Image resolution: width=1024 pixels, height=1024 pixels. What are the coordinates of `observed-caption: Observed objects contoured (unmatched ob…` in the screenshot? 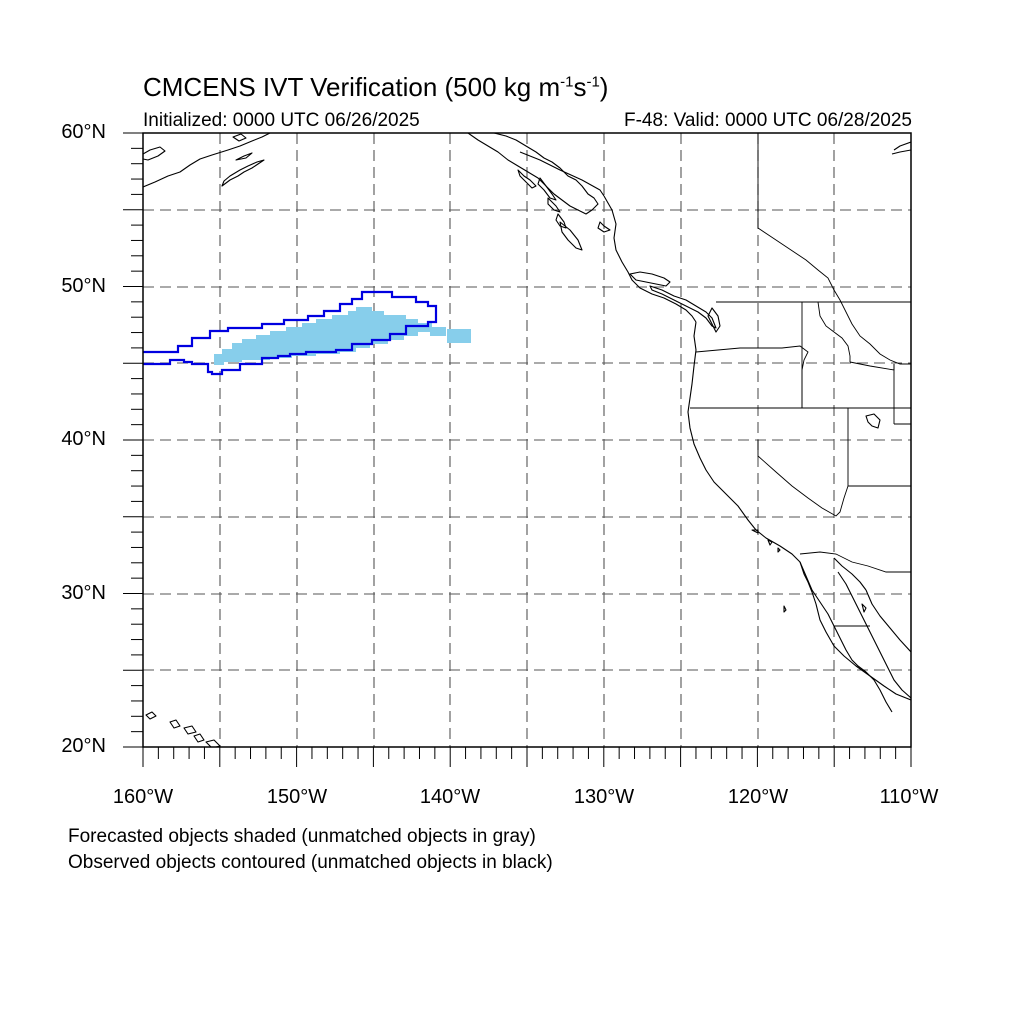 It's located at (310, 862).